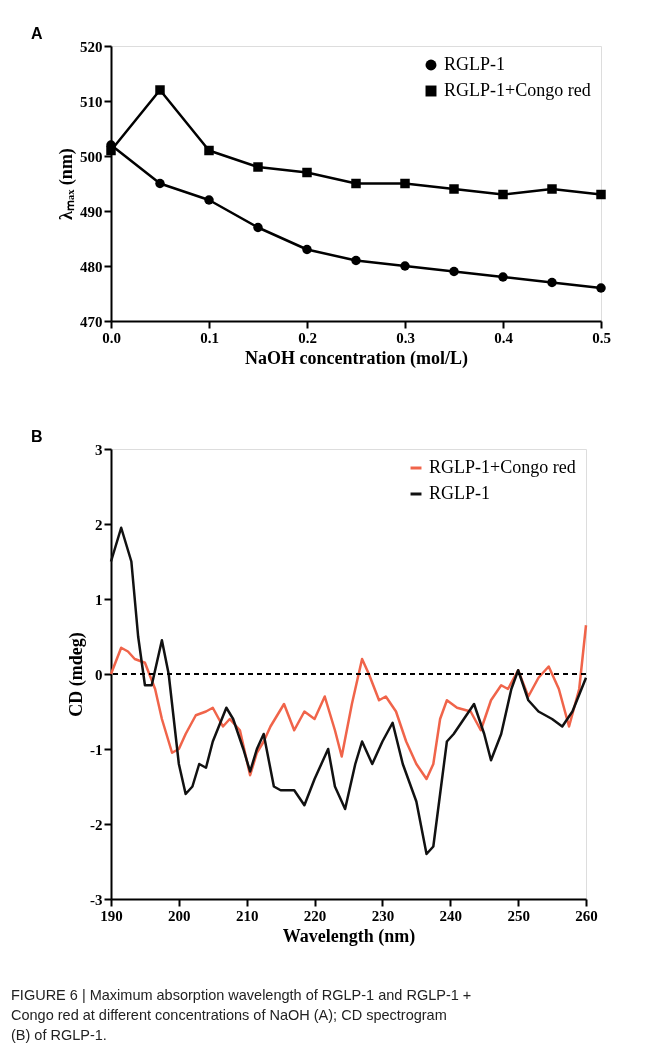 The height and width of the screenshot is (1064, 662). I want to click on y-axis-title: λₘₐₓ (nm), so click(66, 184).